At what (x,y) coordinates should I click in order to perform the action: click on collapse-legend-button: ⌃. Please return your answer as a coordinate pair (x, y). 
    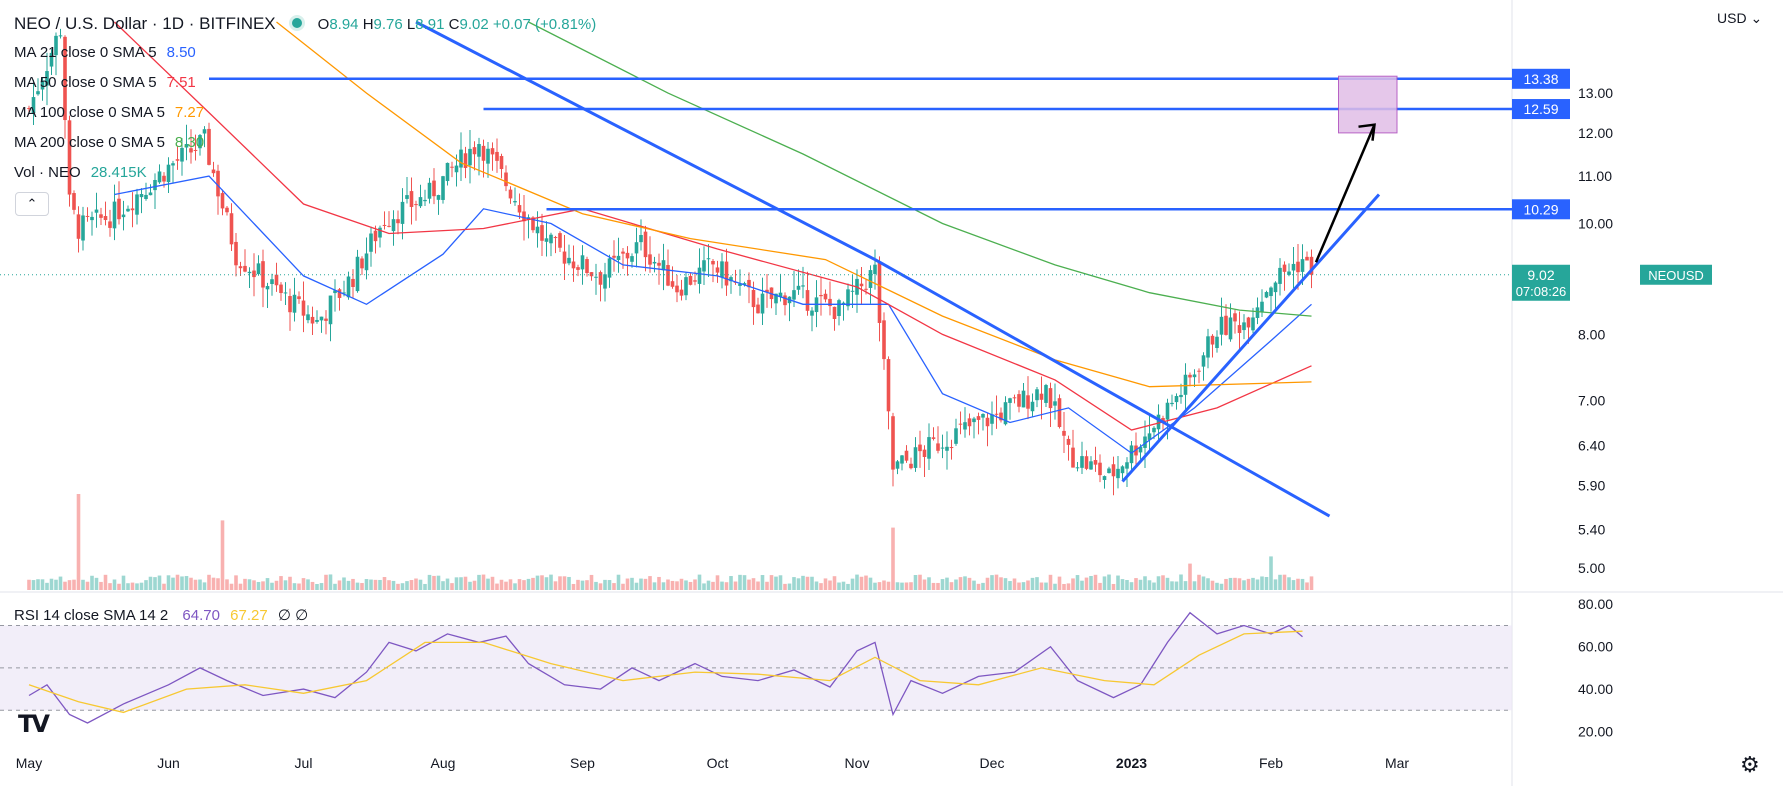
    Looking at the image, I should click on (32, 204).